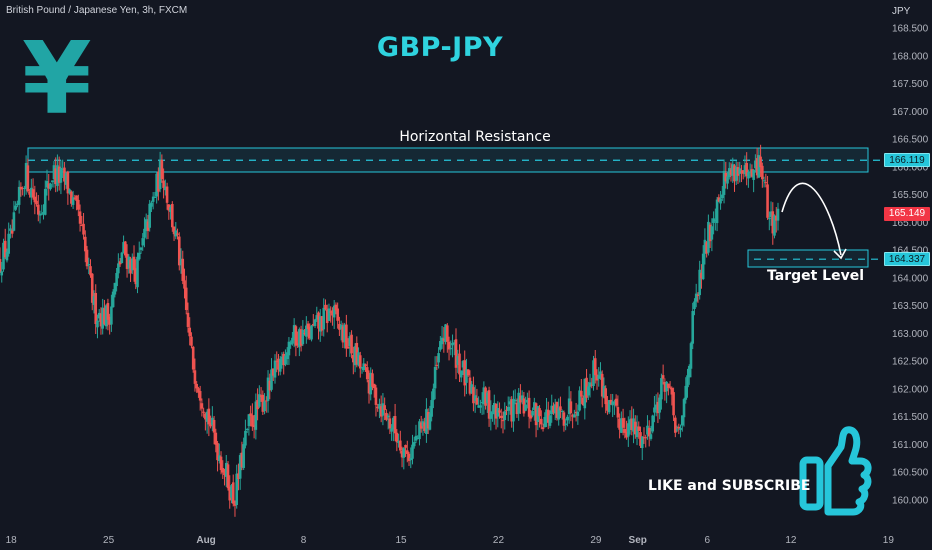  Describe the element at coordinates (910, 501) in the screenshot. I see `y-tick-label: 160.000` at that location.